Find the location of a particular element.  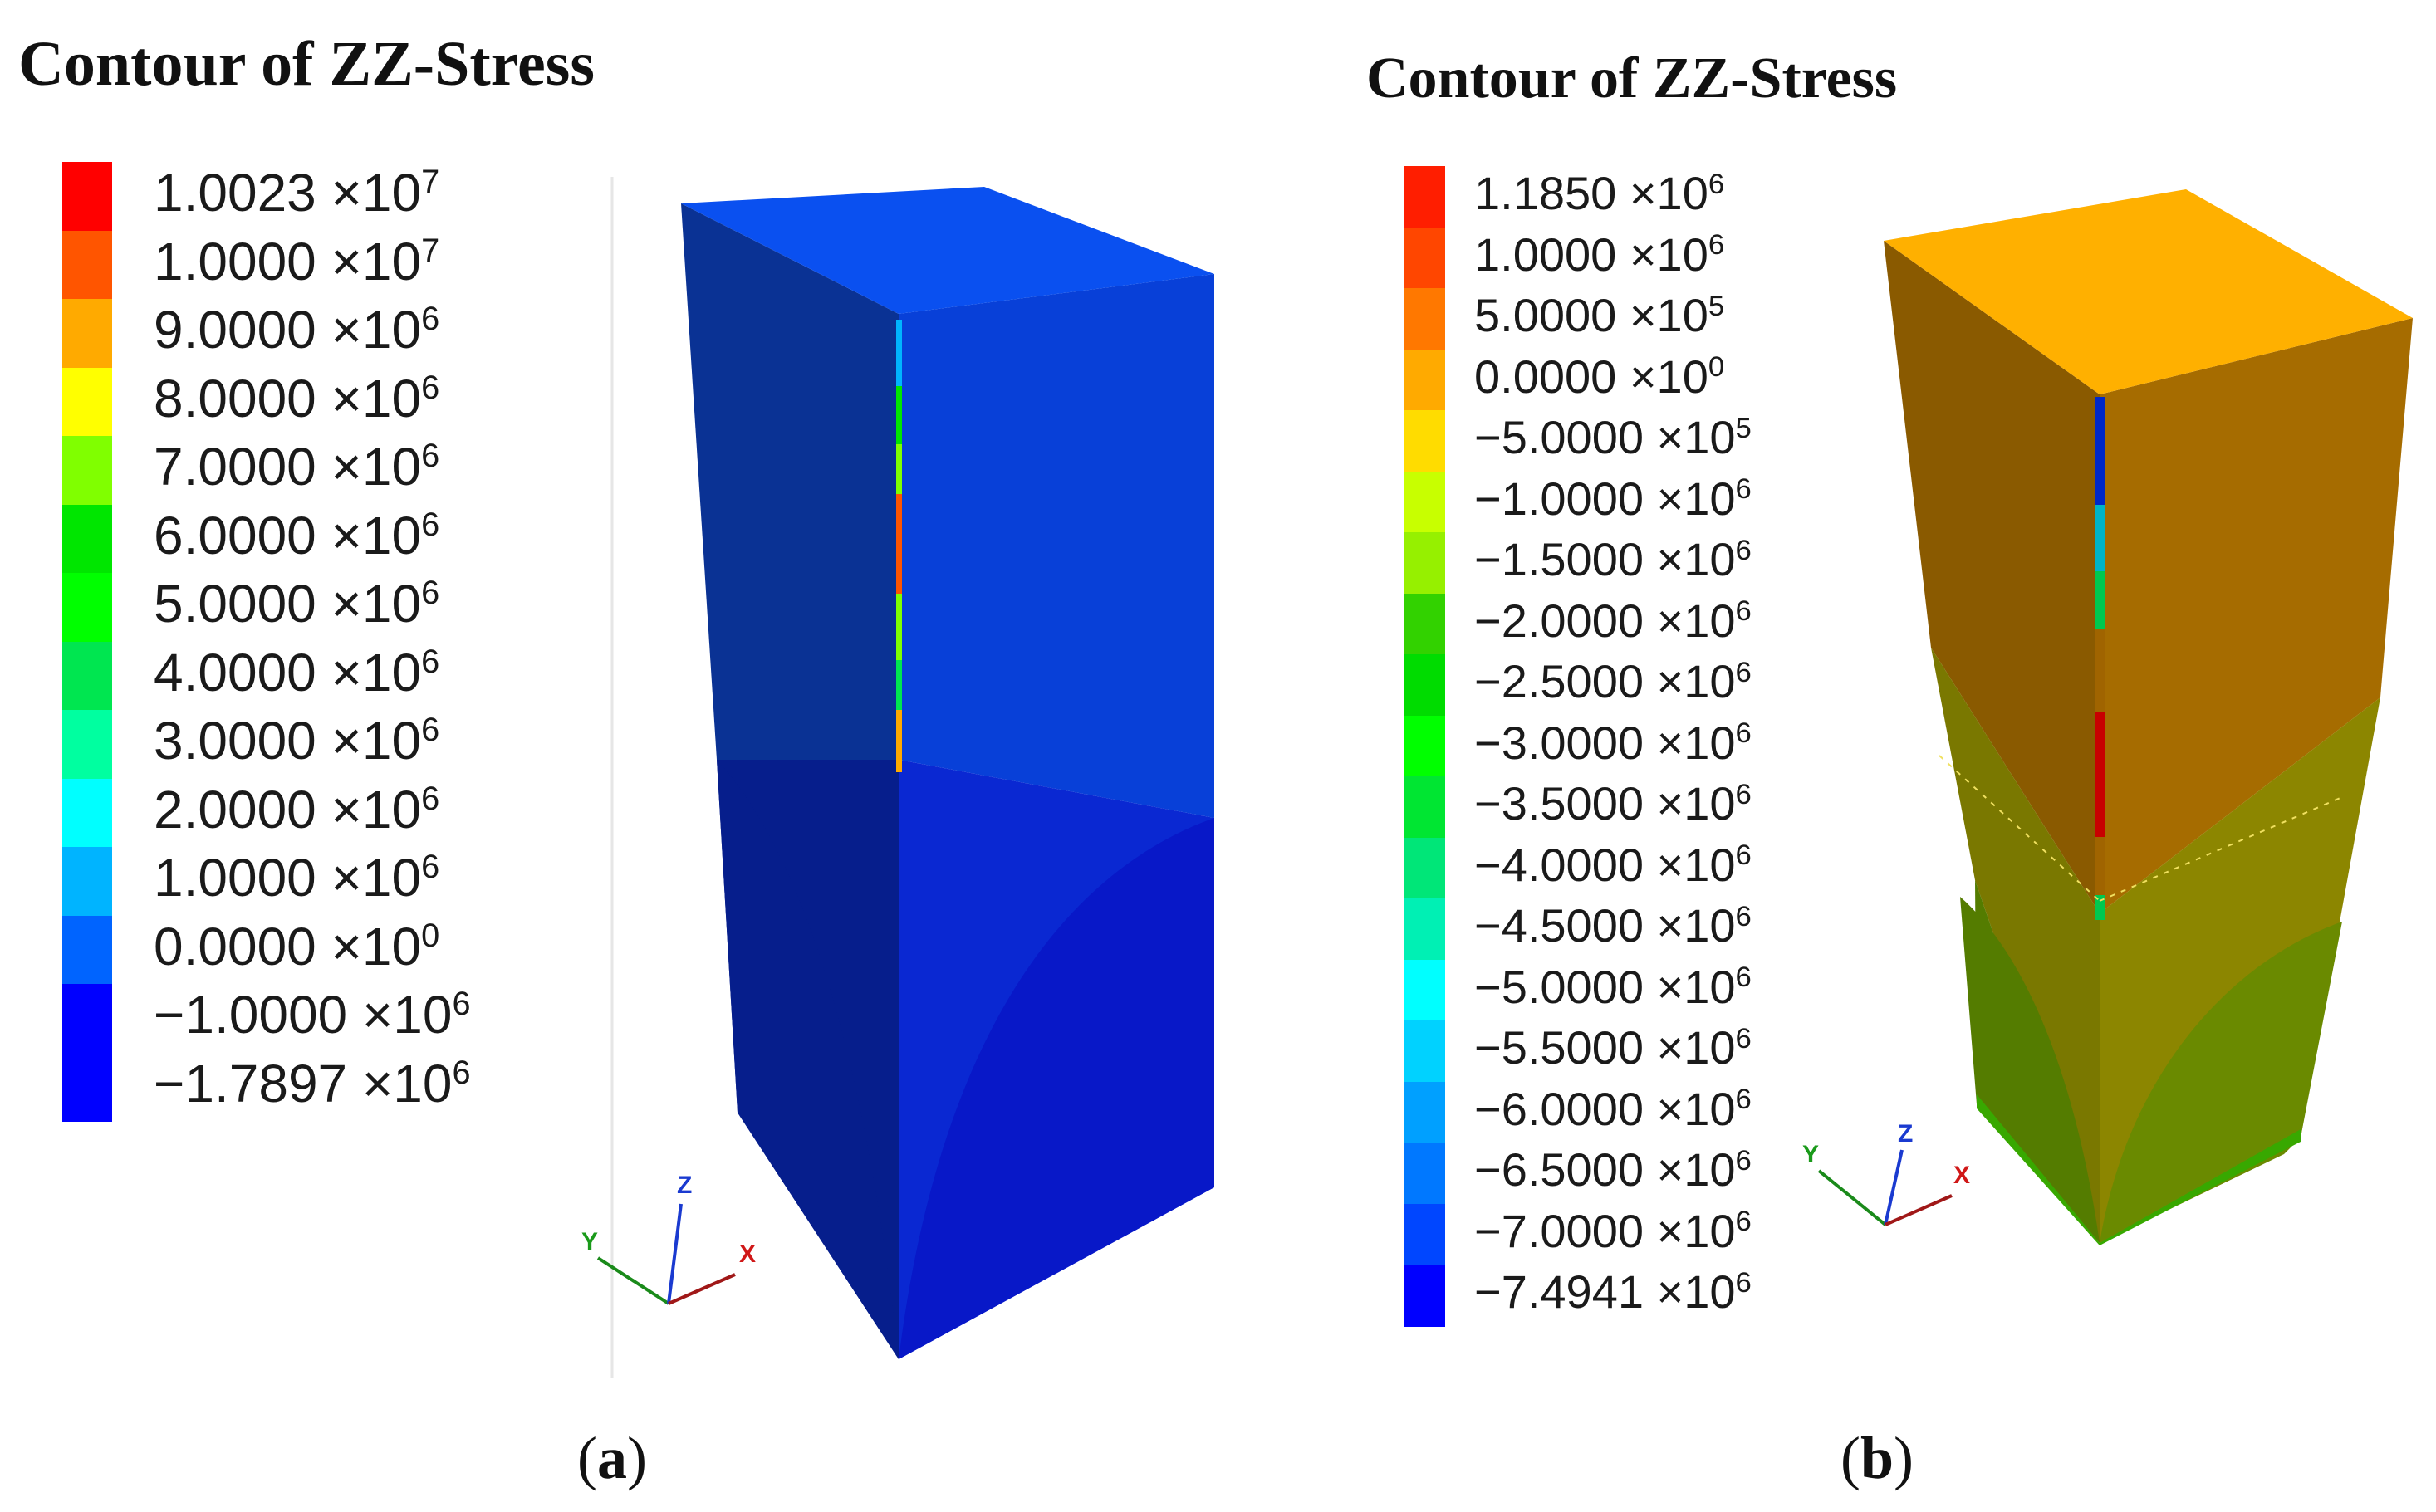

x-axis-line is located at coordinates (1919, 1210).